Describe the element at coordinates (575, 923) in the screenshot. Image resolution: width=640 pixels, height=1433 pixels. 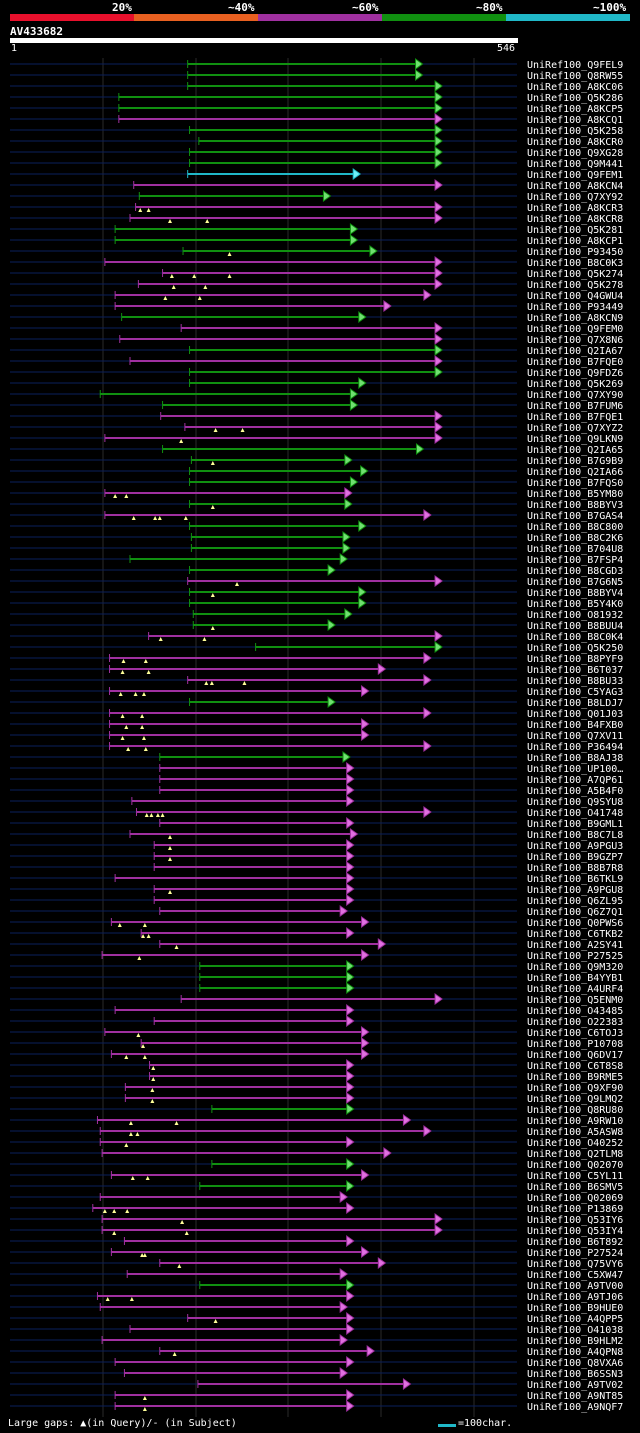
I see `hit-label: UniRef100_Q0PWS6` at that location.